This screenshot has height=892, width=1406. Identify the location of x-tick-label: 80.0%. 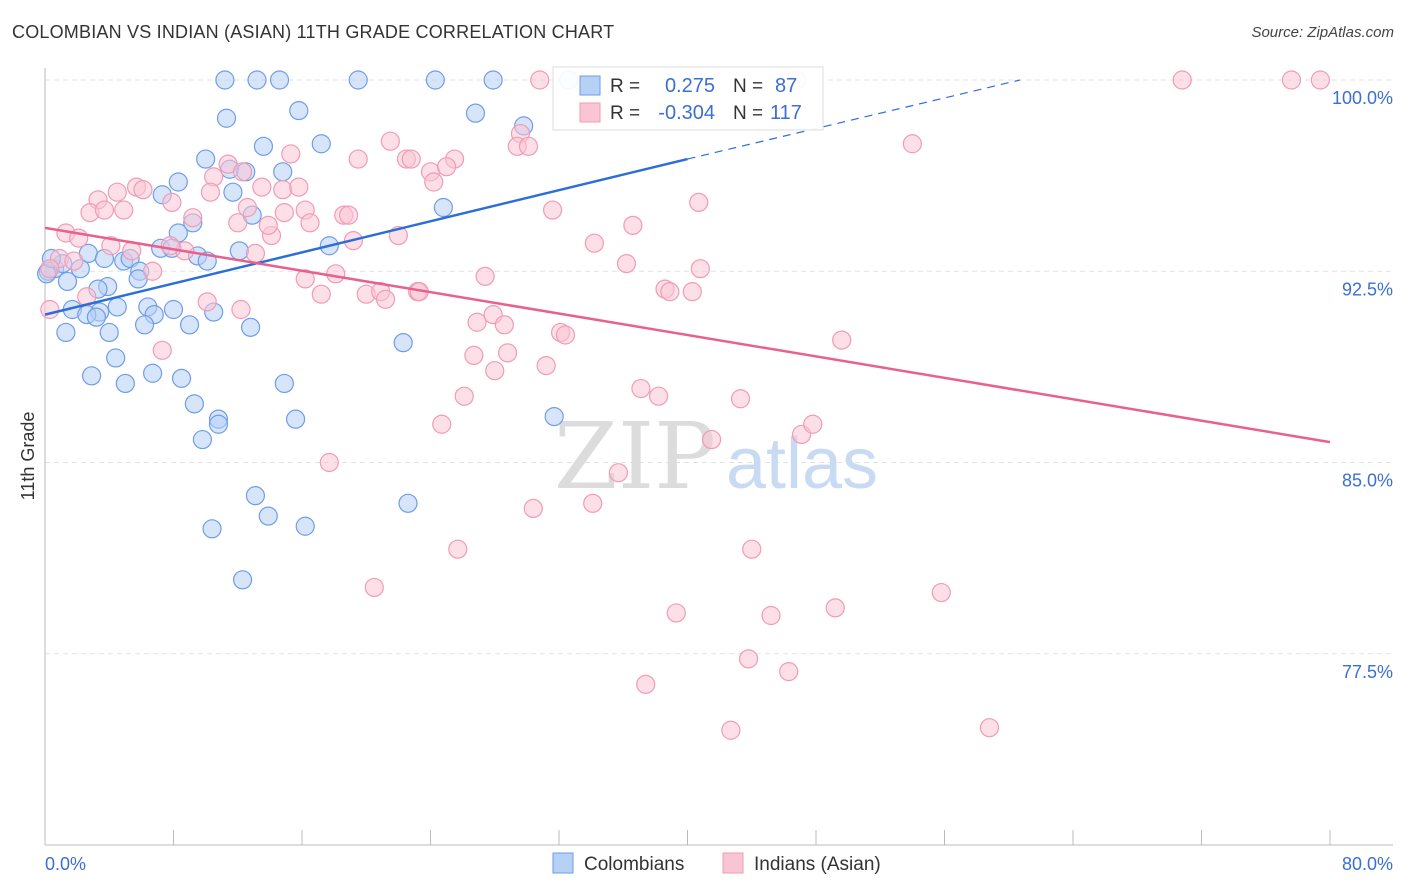
(1367, 864).